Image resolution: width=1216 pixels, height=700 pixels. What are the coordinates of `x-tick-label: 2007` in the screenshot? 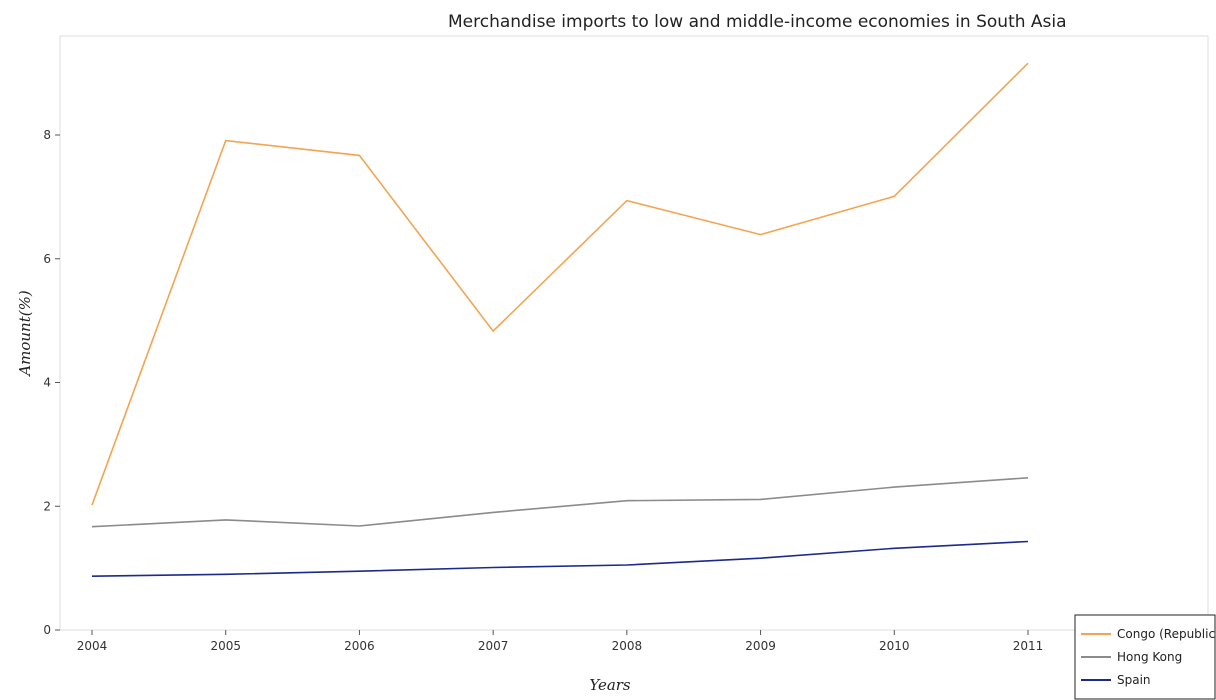 It's located at (493, 646).